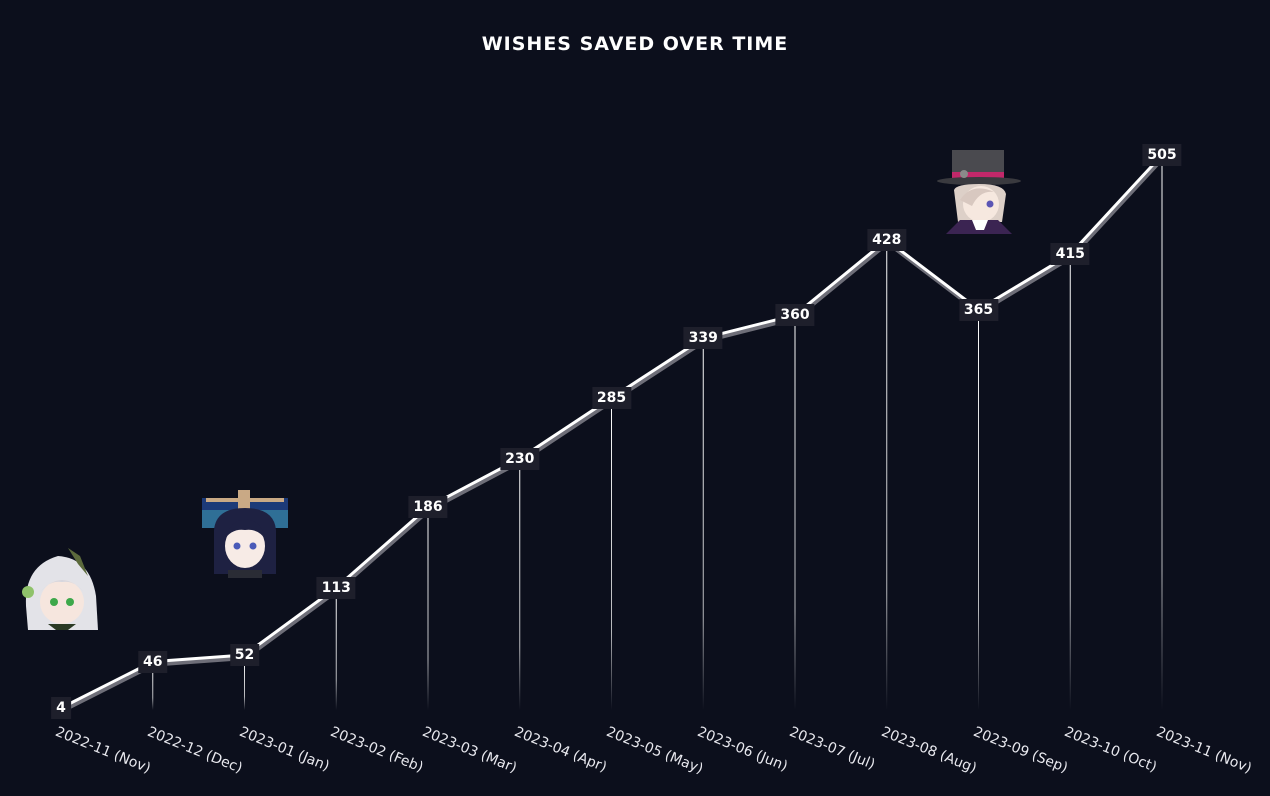 The height and width of the screenshot is (796, 1270). Describe the element at coordinates (887, 239) in the screenshot. I see `data-label: 428` at that location.